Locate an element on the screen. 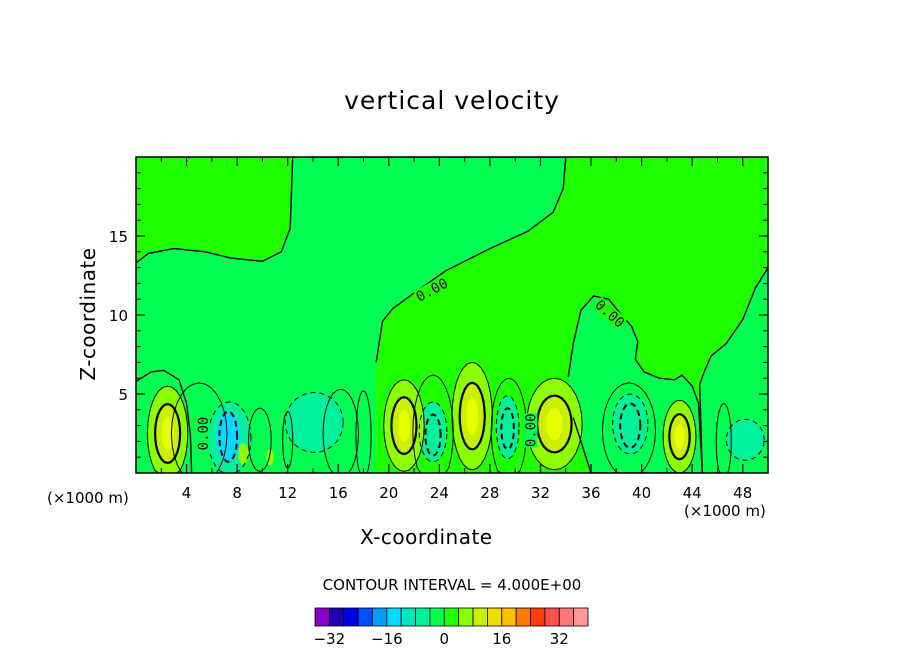  x-tick-label: 16 is located at coordinates (338, 493).